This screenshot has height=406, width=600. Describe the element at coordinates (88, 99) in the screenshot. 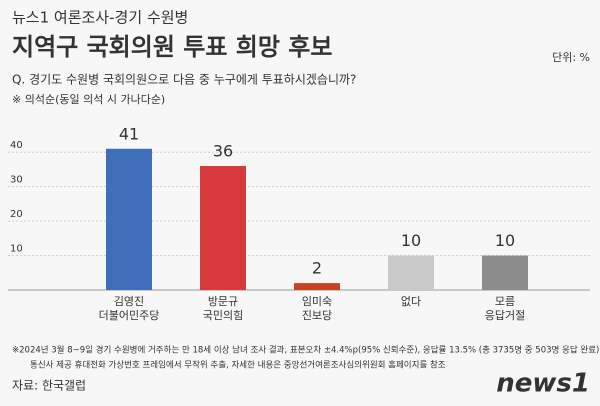

I see `note: ※ 의석순(동일 의석 시 가나다순)` at that location.